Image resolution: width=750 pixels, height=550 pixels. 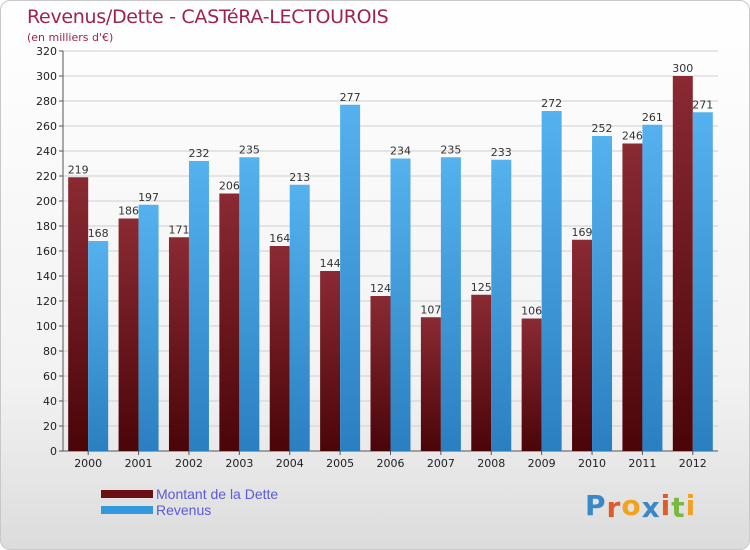 What do you see at coordinates (127, 510) in the screenshot?
I see `legend-swatch-revenus` at bounding box center [127, 510].